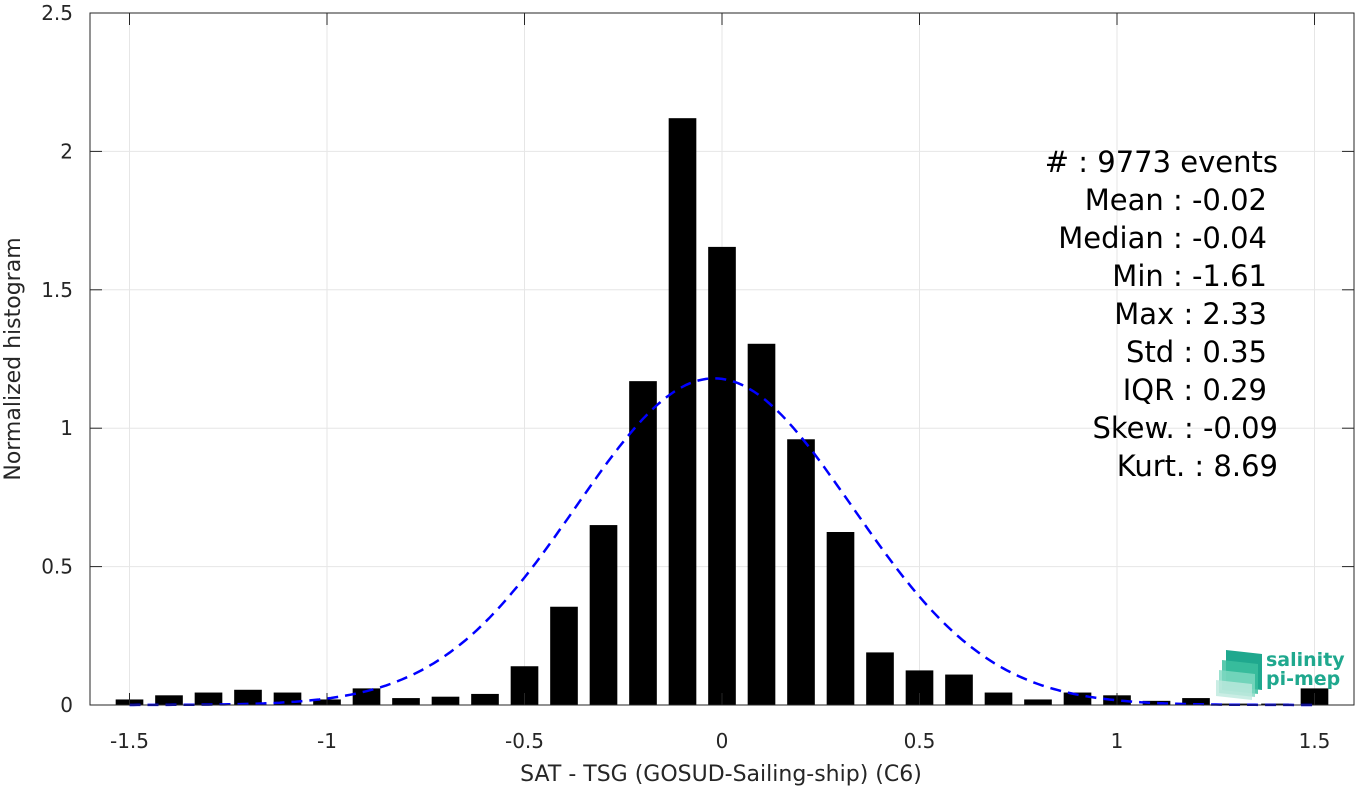 The width and height of the screenshot is (1367, 787). What do you see at coordinates (1190, 314) in the screenshot?
I see `stat-max: Max : 2.33` at bounding box center [1190, 314].